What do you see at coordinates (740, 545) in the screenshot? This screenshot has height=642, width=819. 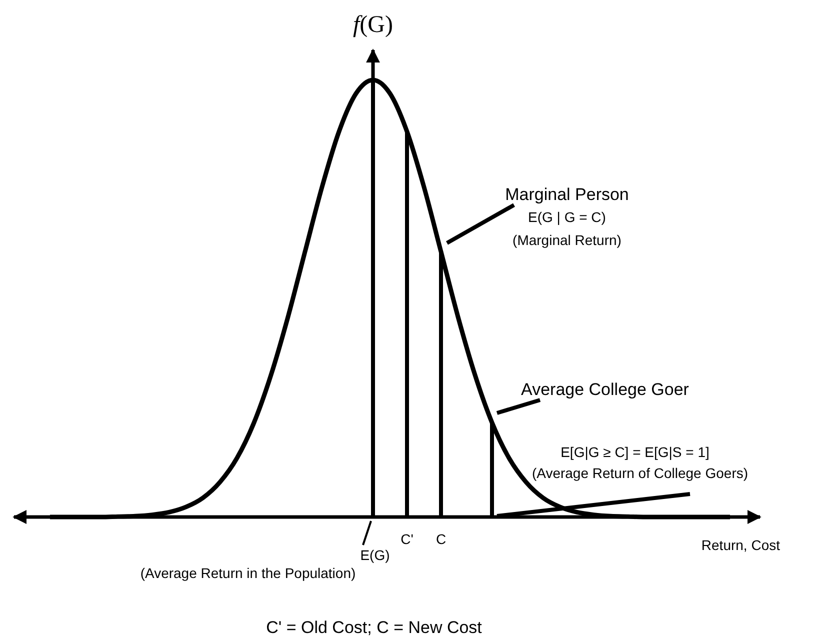 I see `x-axis-title: Return, Cost` at bounding box center [740, 545].